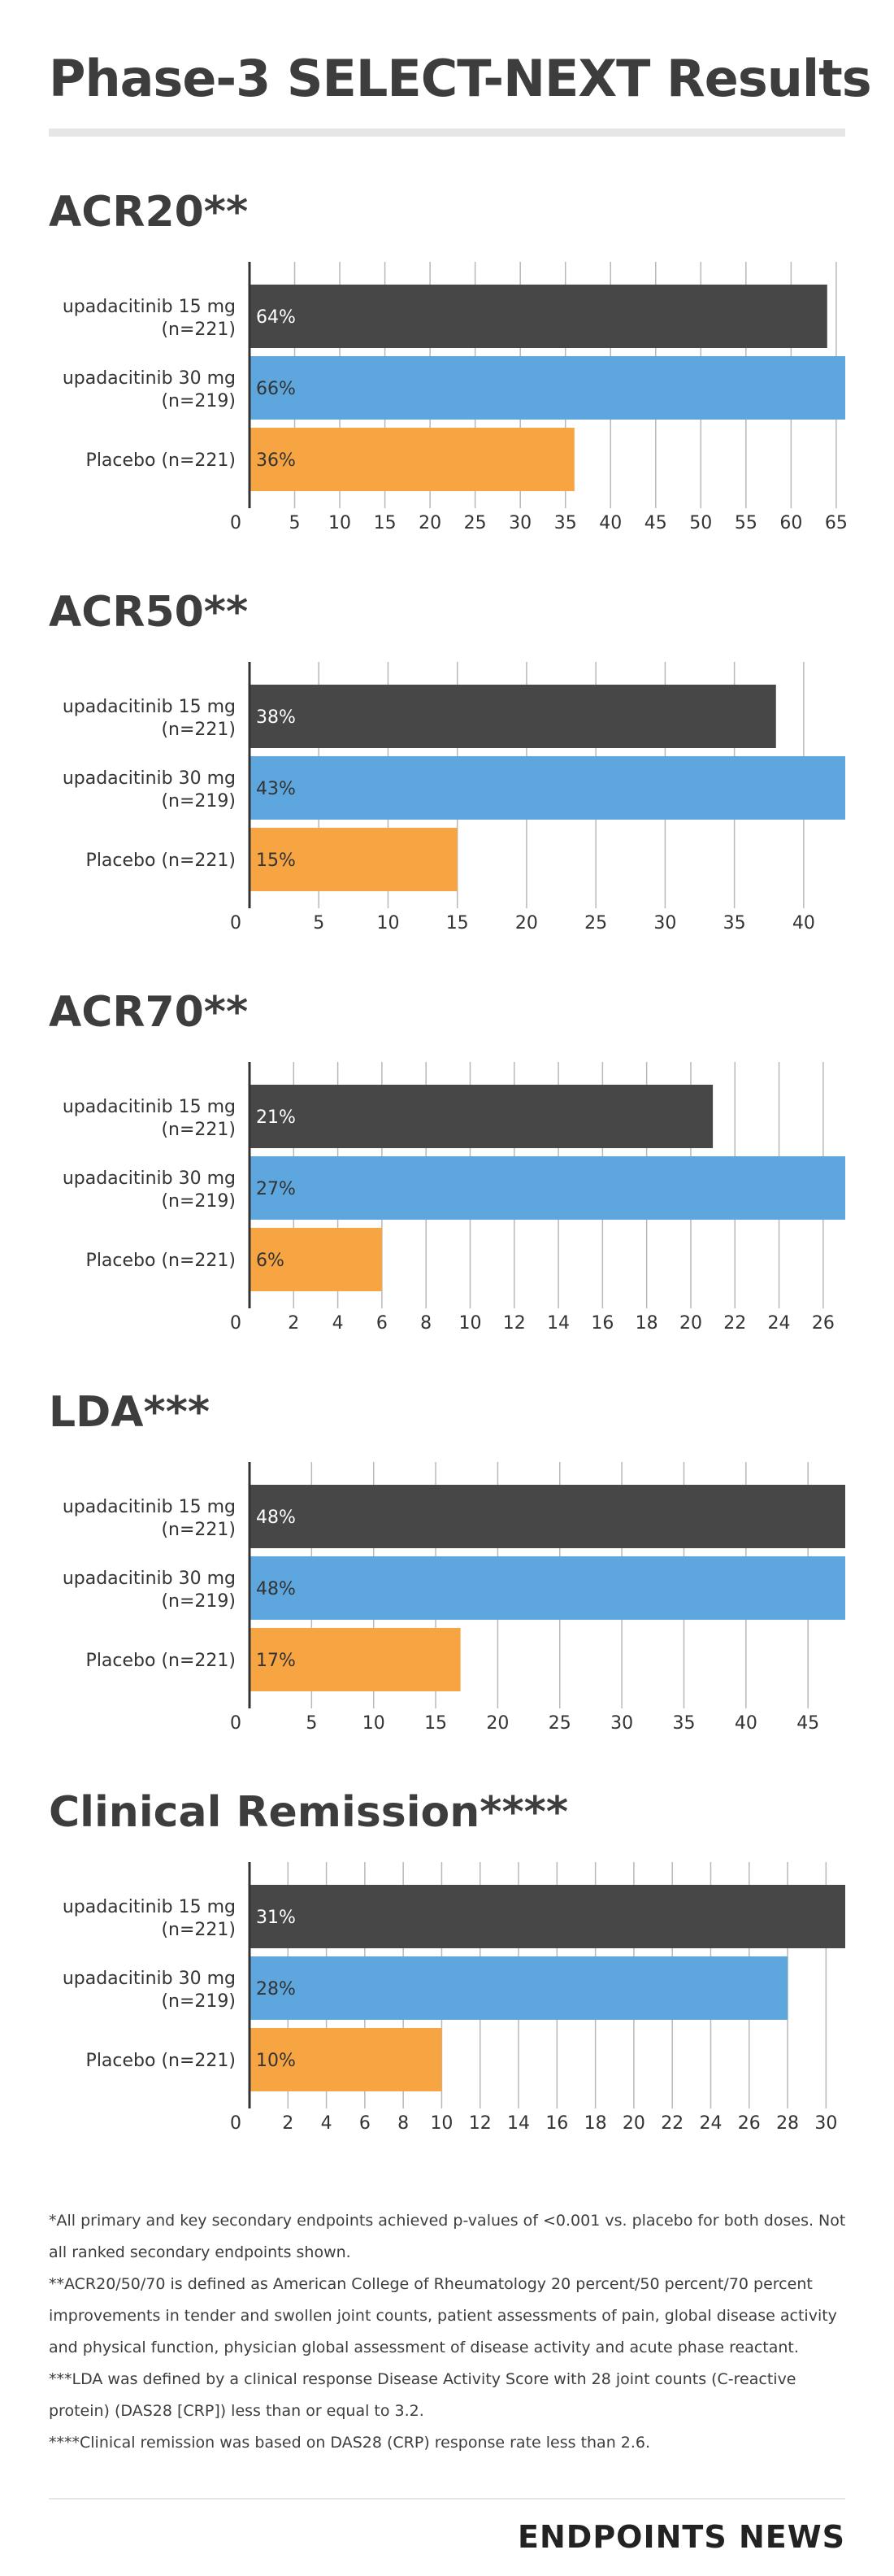  I want to click on chart-title: LDA***, so click(129, 1413).